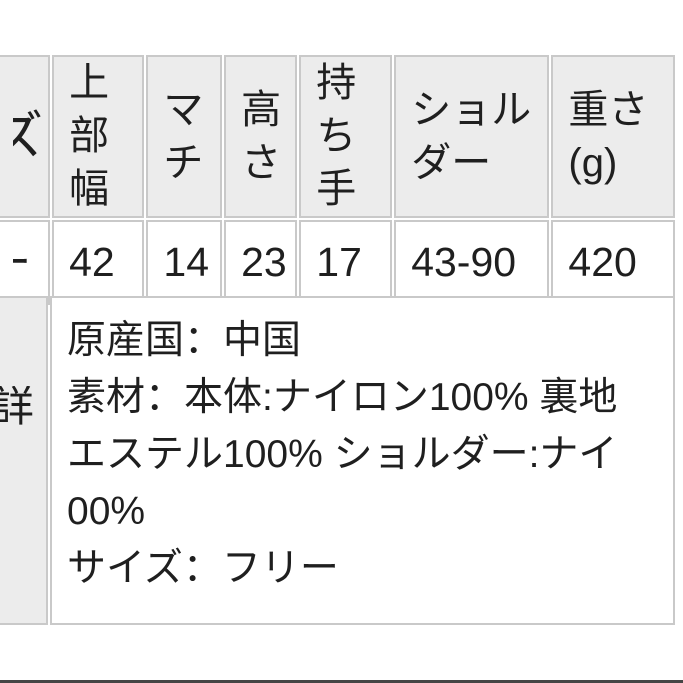 This screenshot has height=683, width=683. Describe the element at coordinates (472, 262) in the screenshot. I see `cell-shoulder: 43-90` at that location.